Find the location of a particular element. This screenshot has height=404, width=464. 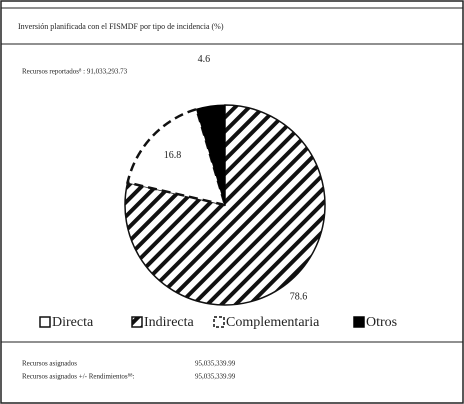

legend-label: Complementaria is located at coordinates (273, 322).